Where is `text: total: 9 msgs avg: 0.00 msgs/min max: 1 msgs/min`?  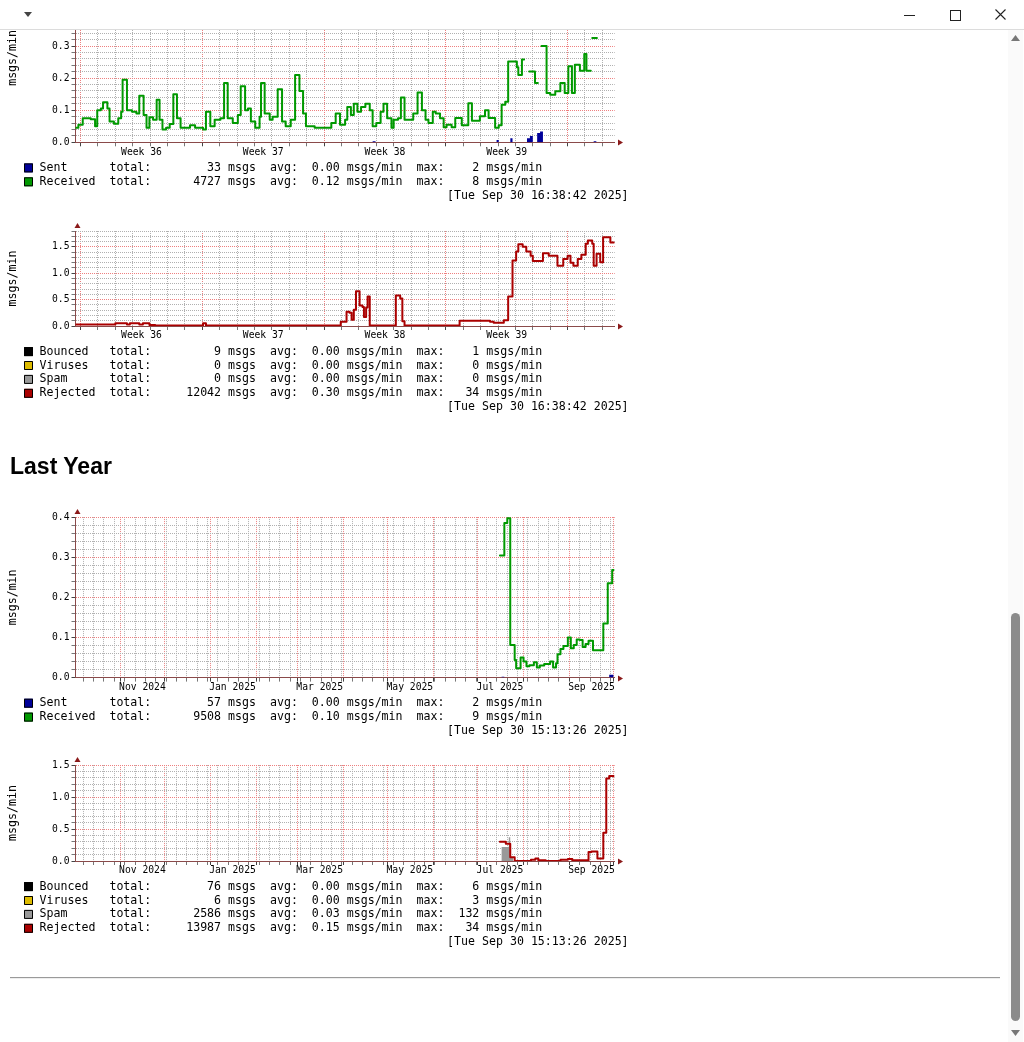
text: total: 9 msgs avg: 0.00 msgs/min max: 1 msgs/min is located at coordinates (326, 350).